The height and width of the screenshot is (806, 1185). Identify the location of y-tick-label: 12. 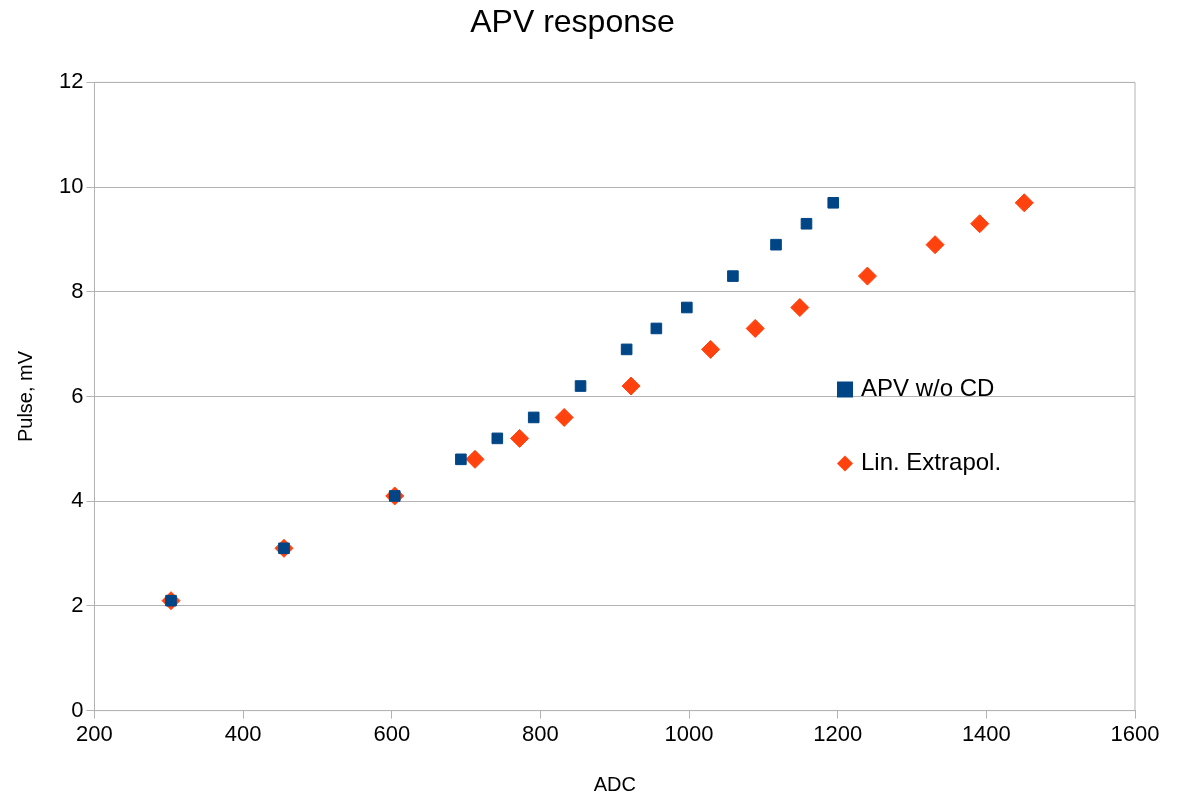
(71, 81).